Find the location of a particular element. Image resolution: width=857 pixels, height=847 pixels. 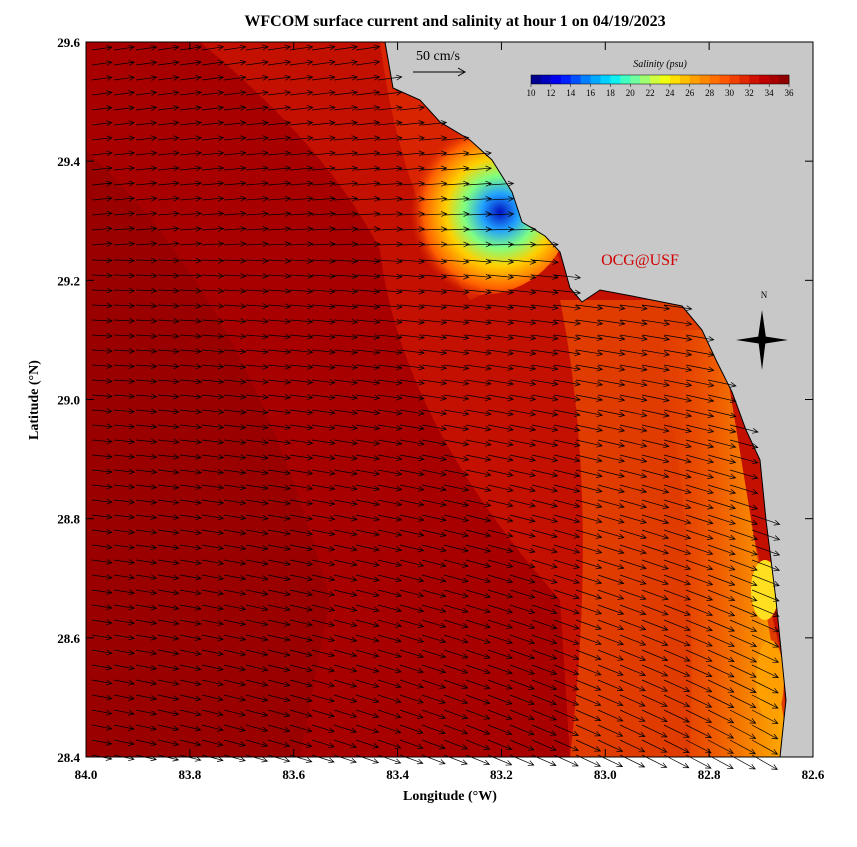

y-tick-label: 29.0 is located at coordinates (68, 400).